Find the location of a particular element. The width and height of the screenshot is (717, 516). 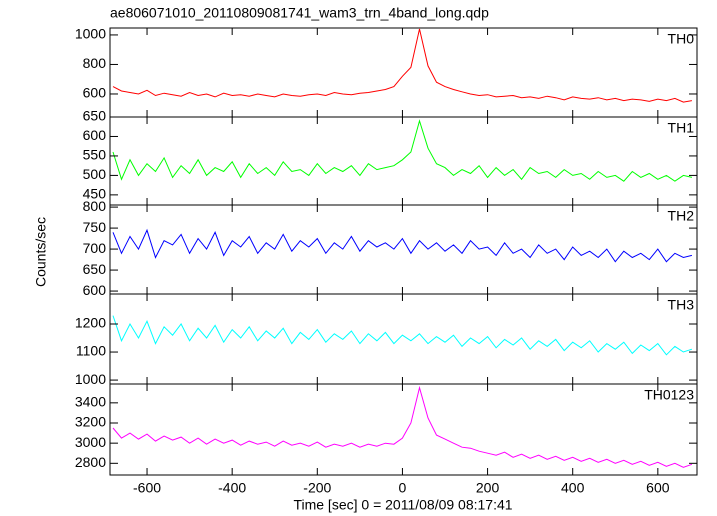

y-tick-label: 3400 is located at coordinates (90, 402).